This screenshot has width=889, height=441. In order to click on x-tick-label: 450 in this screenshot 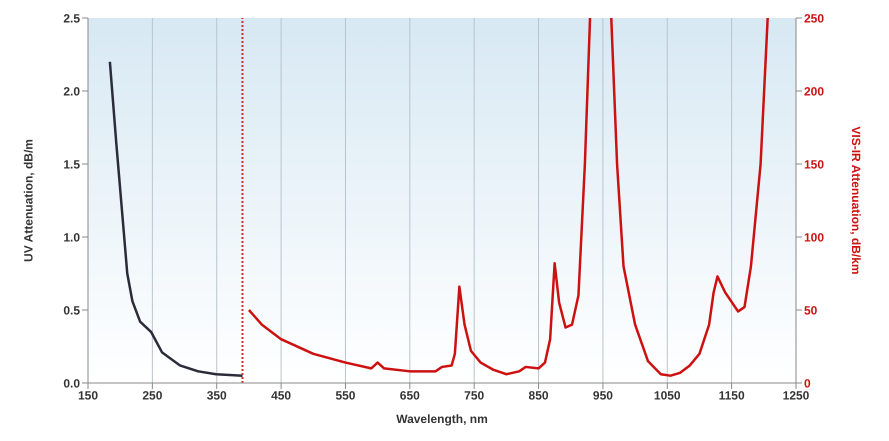, I will do `click(281, 395)`.